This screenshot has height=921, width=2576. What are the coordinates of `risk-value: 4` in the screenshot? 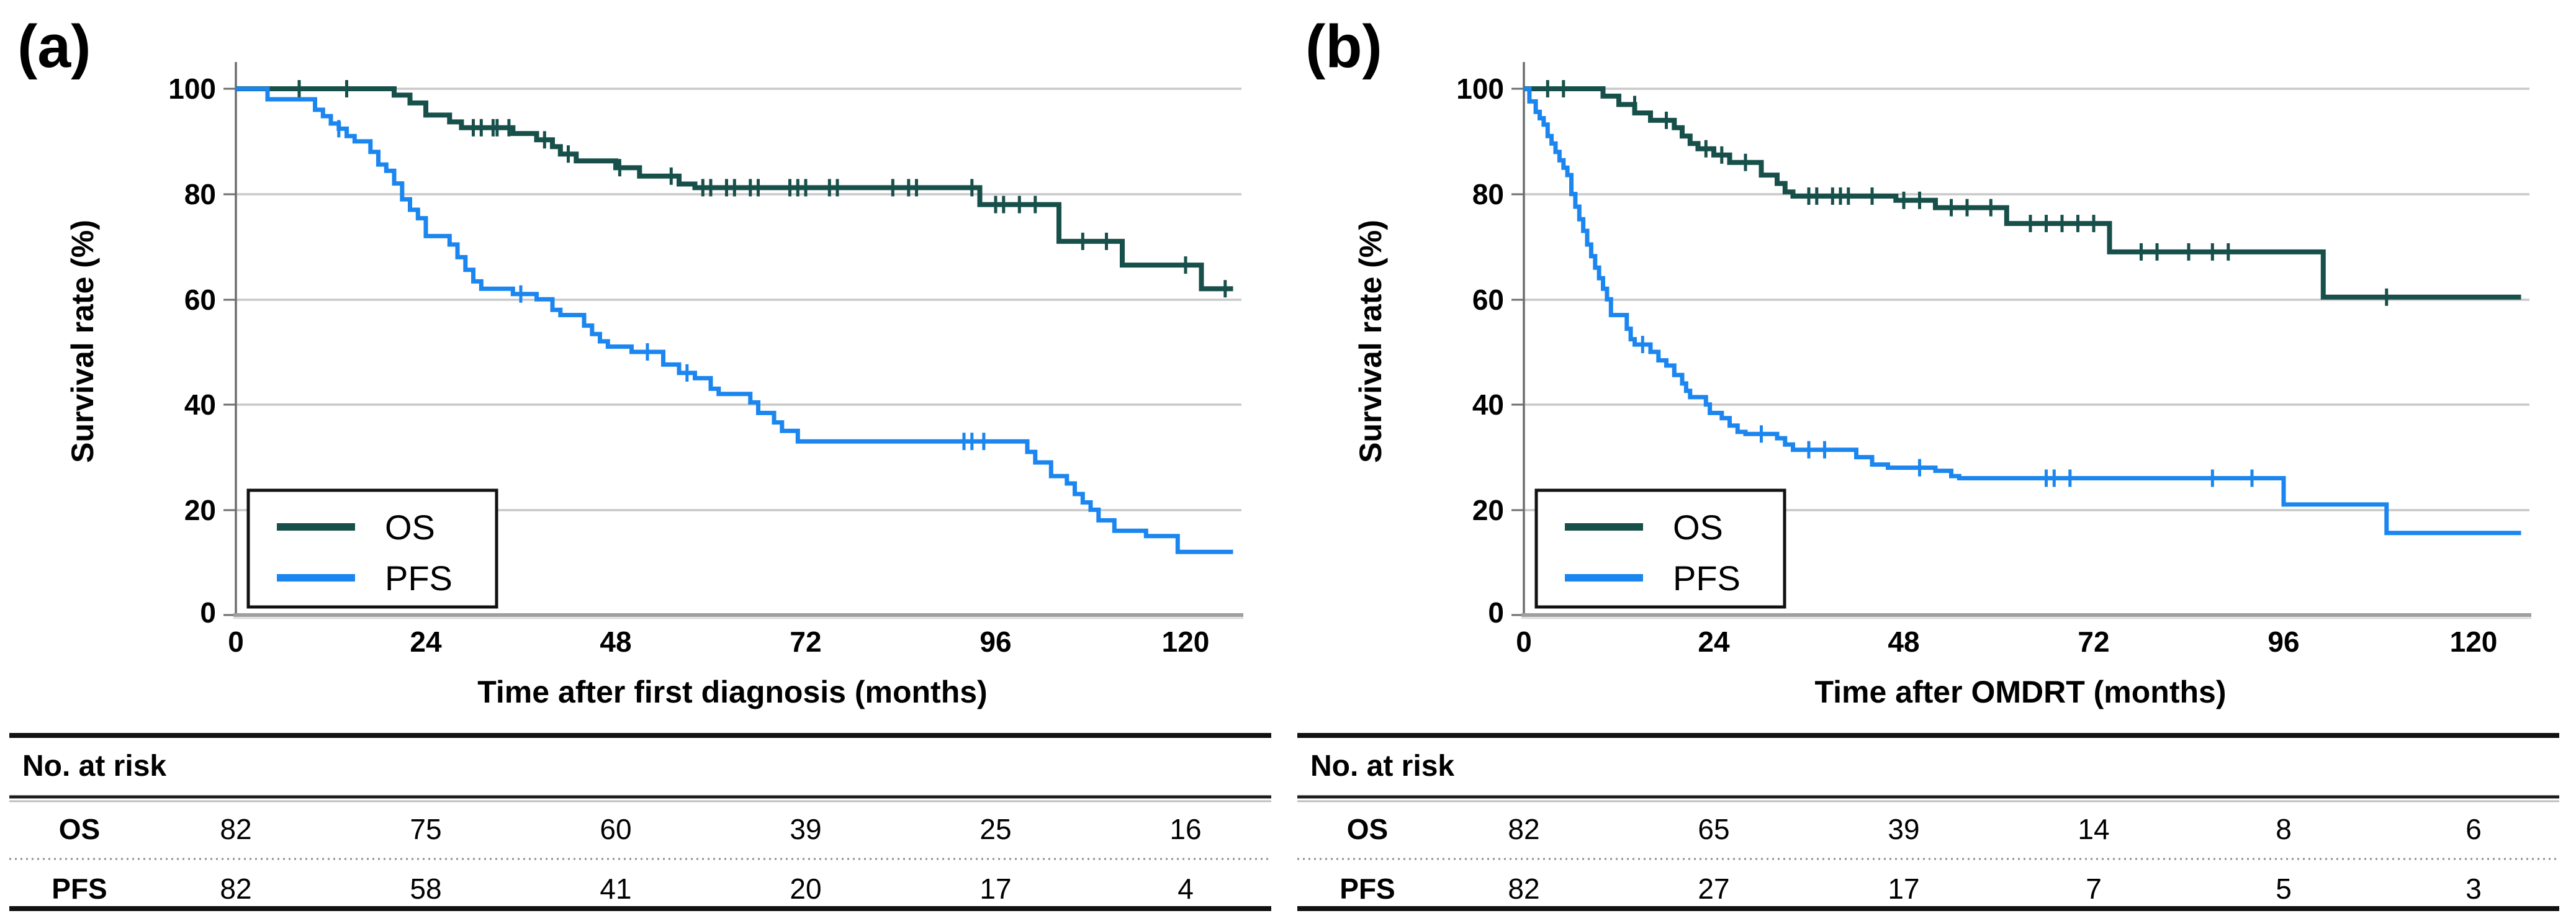 It's located at (1186, 889).